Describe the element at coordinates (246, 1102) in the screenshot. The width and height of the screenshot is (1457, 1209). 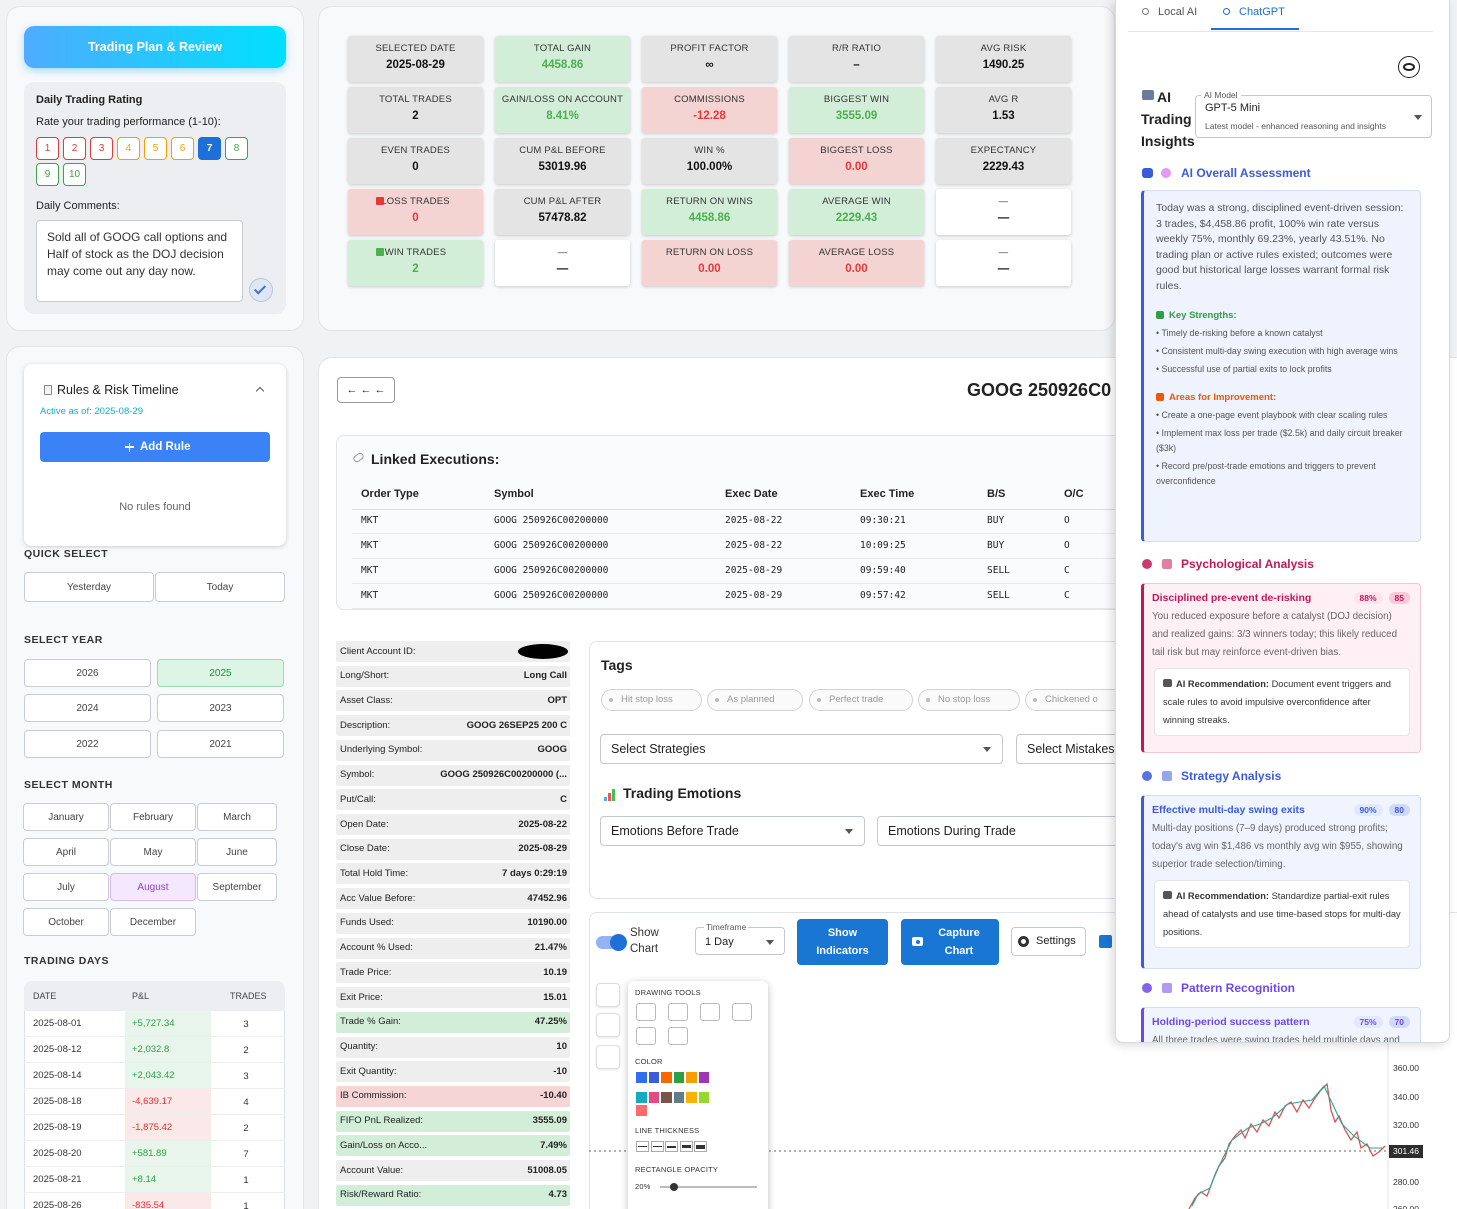
I see `day-trades: 4` at that location.